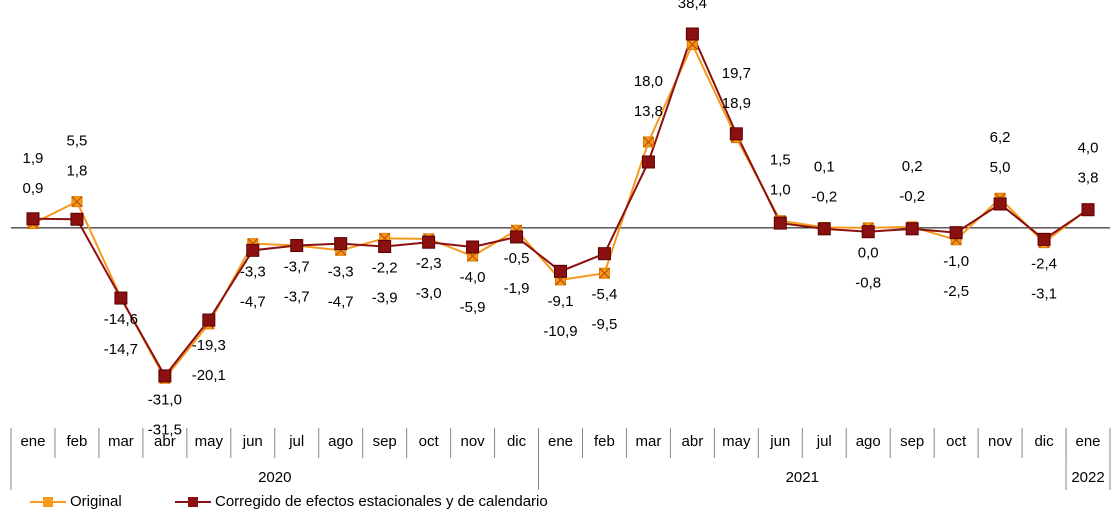 This screenshot has height=514, width=1115. I want to click on data-label: -3,3, so click(341, 271).